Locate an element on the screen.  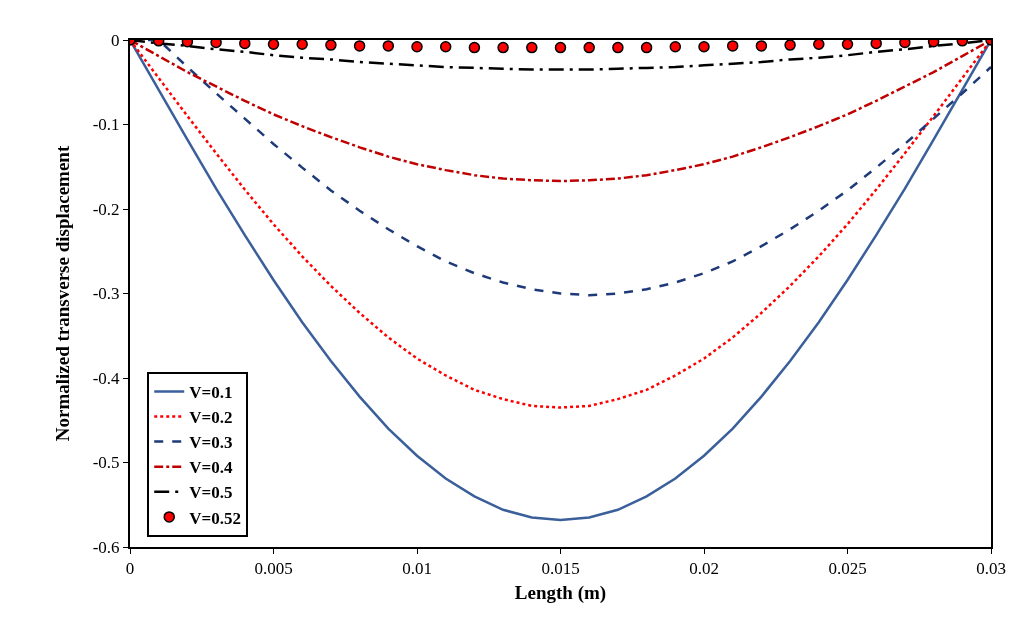
x-tick-label: 0.01 is located at coordinates (417, 569).